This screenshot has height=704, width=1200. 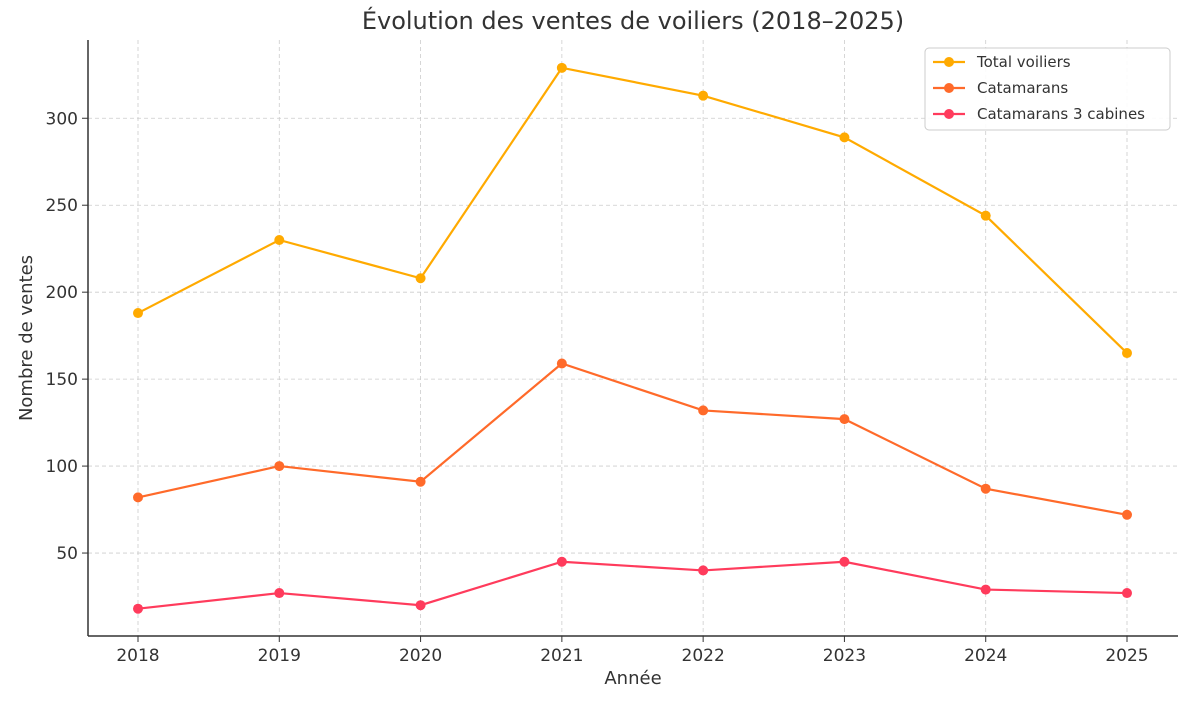 I want to click on y-tick-label: 300, so click(x=62, y=119).